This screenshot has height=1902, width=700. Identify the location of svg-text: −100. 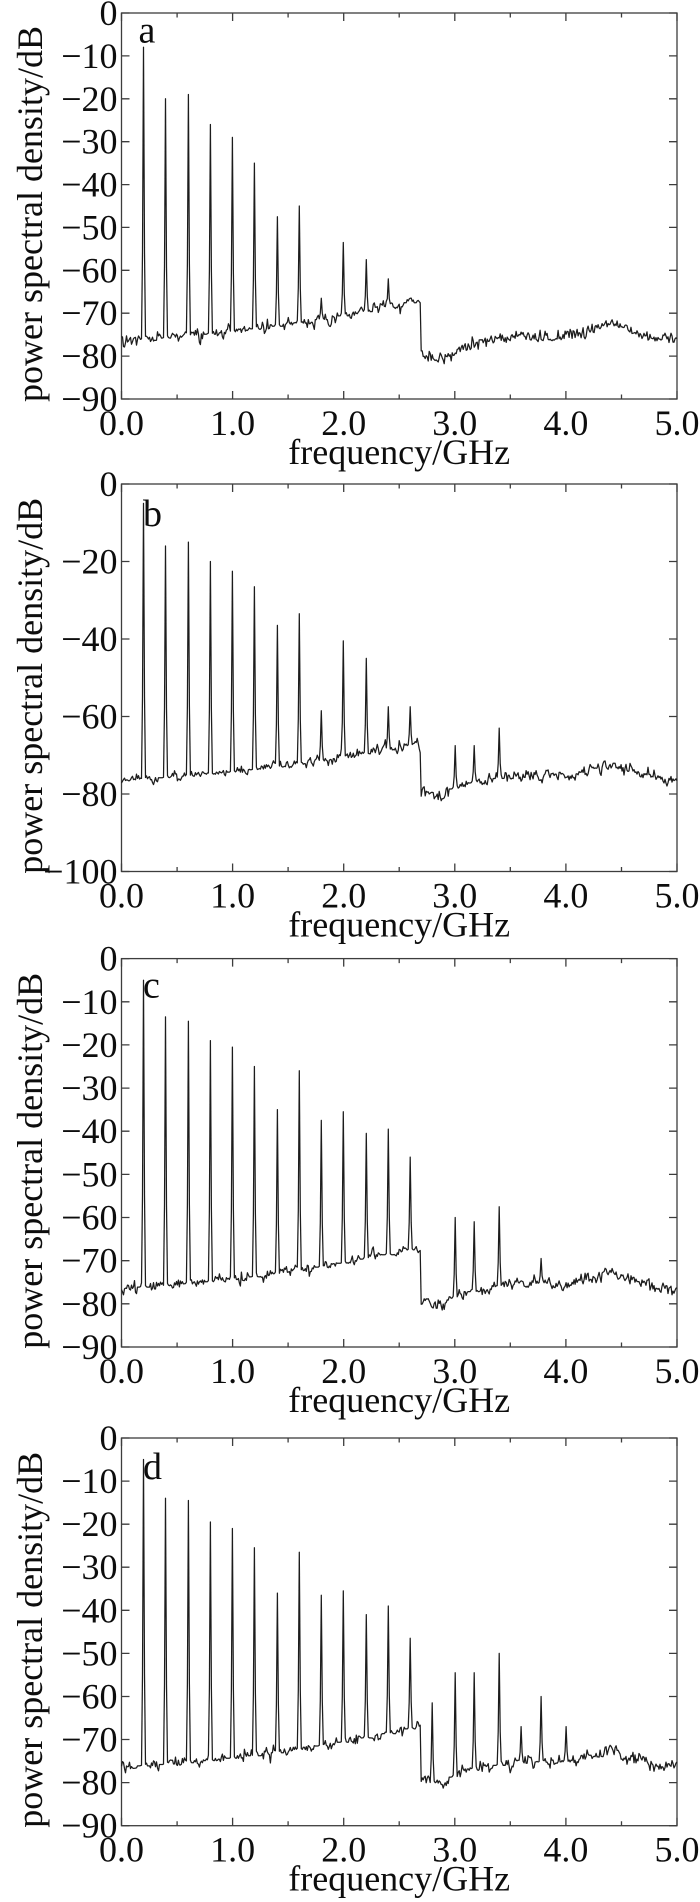
(80, 872).